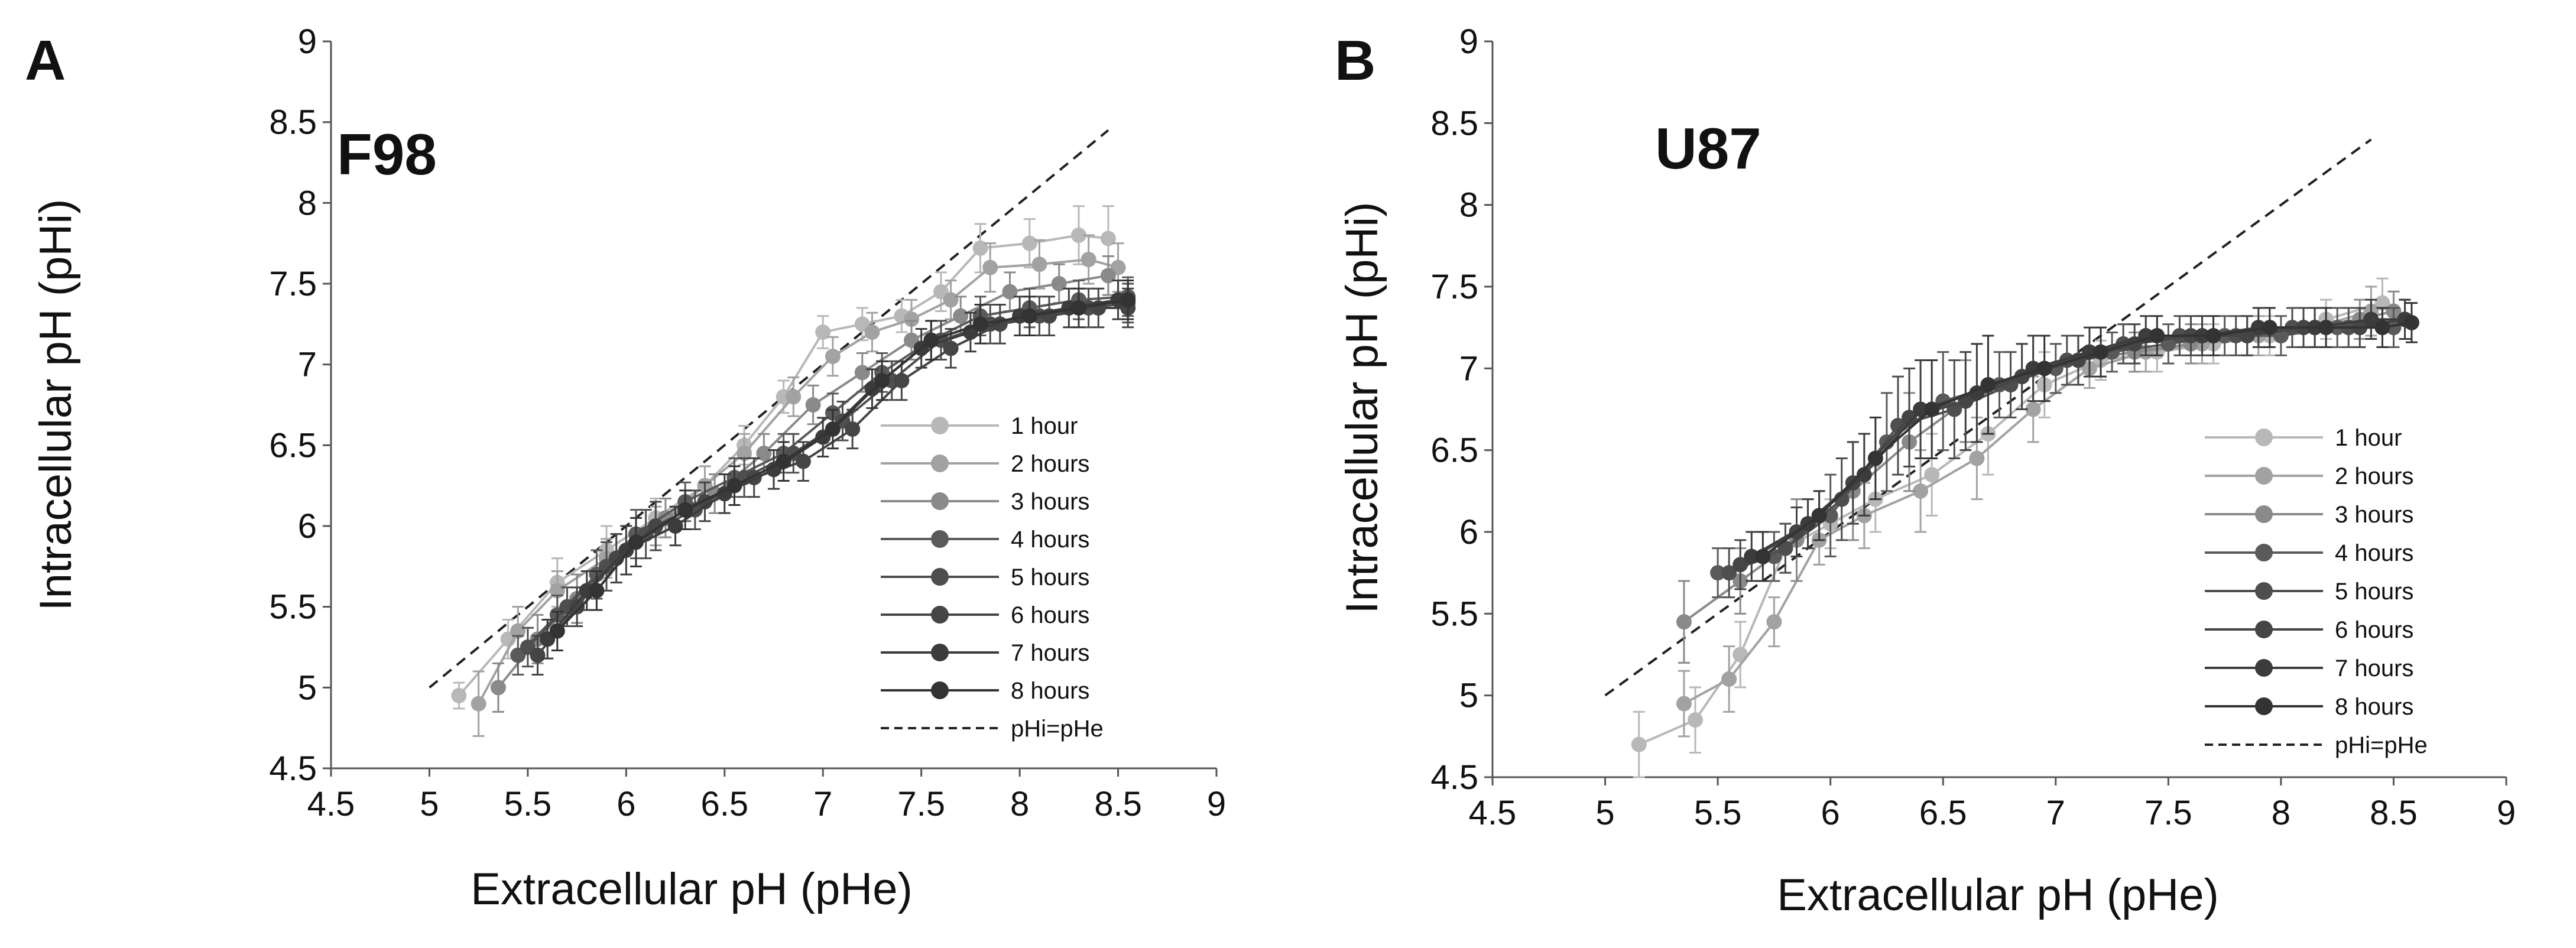  What do you see at coordinates (331, 804) in the screenshot?
I see `x-tick-label: 4.5` at bounding box center [331, 804].